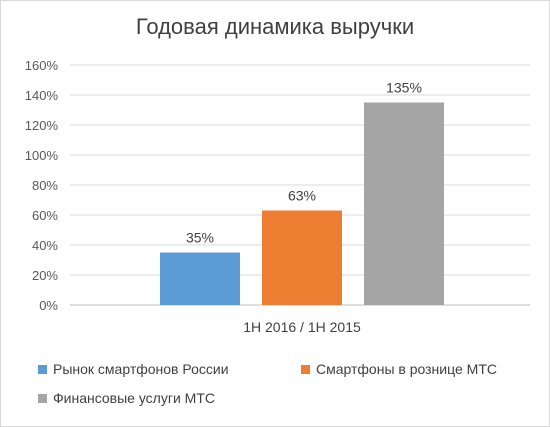 This screenshot has height=427, width=550. I want to click on y-tick-label: 40%, so click(45, 245).